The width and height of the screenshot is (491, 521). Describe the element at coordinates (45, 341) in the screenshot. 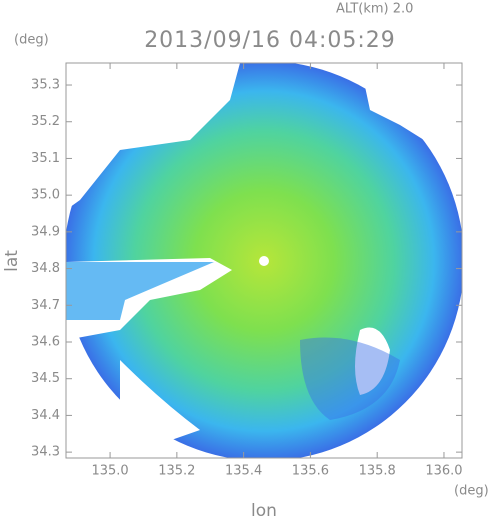

I see `y-tick-label: 34.6` at that location.